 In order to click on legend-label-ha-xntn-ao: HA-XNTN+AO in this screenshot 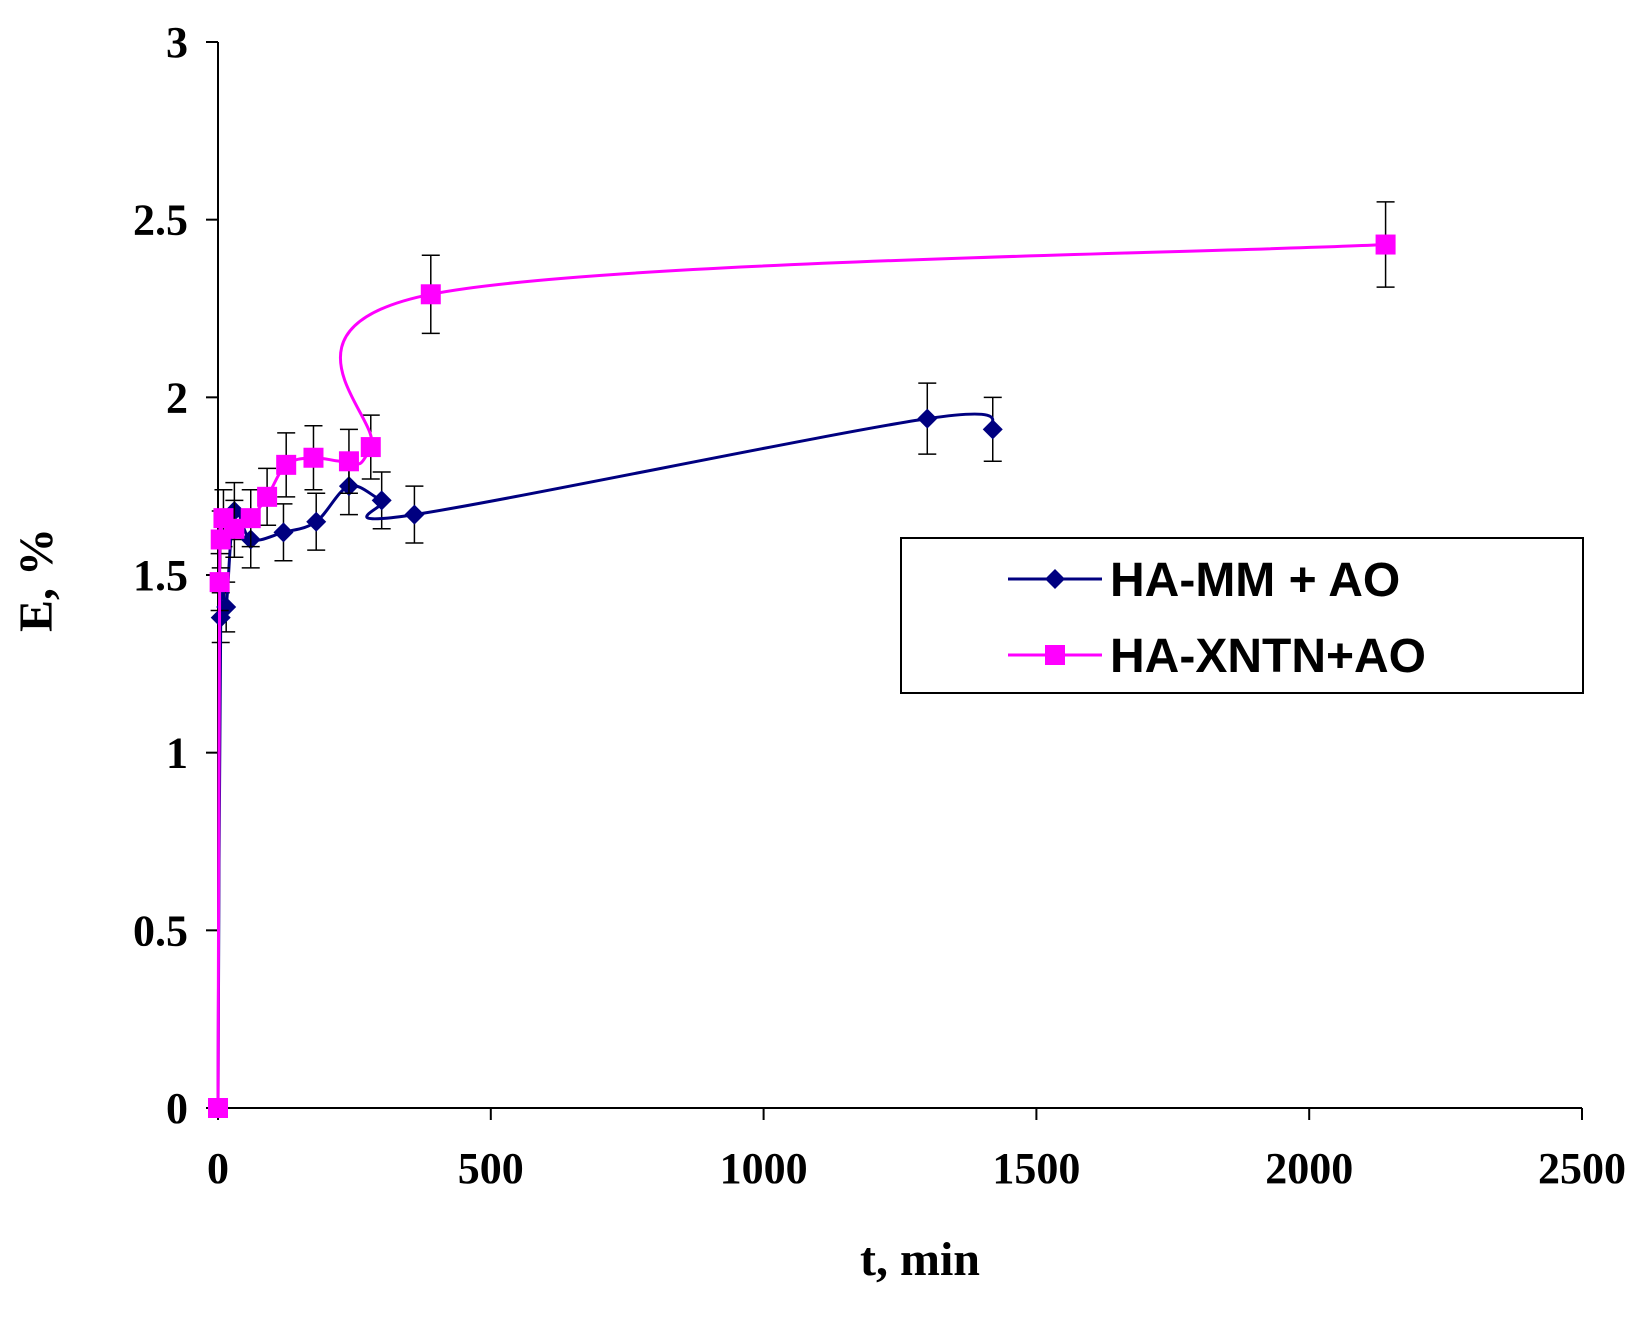, I will do `click(1268, 656)`.